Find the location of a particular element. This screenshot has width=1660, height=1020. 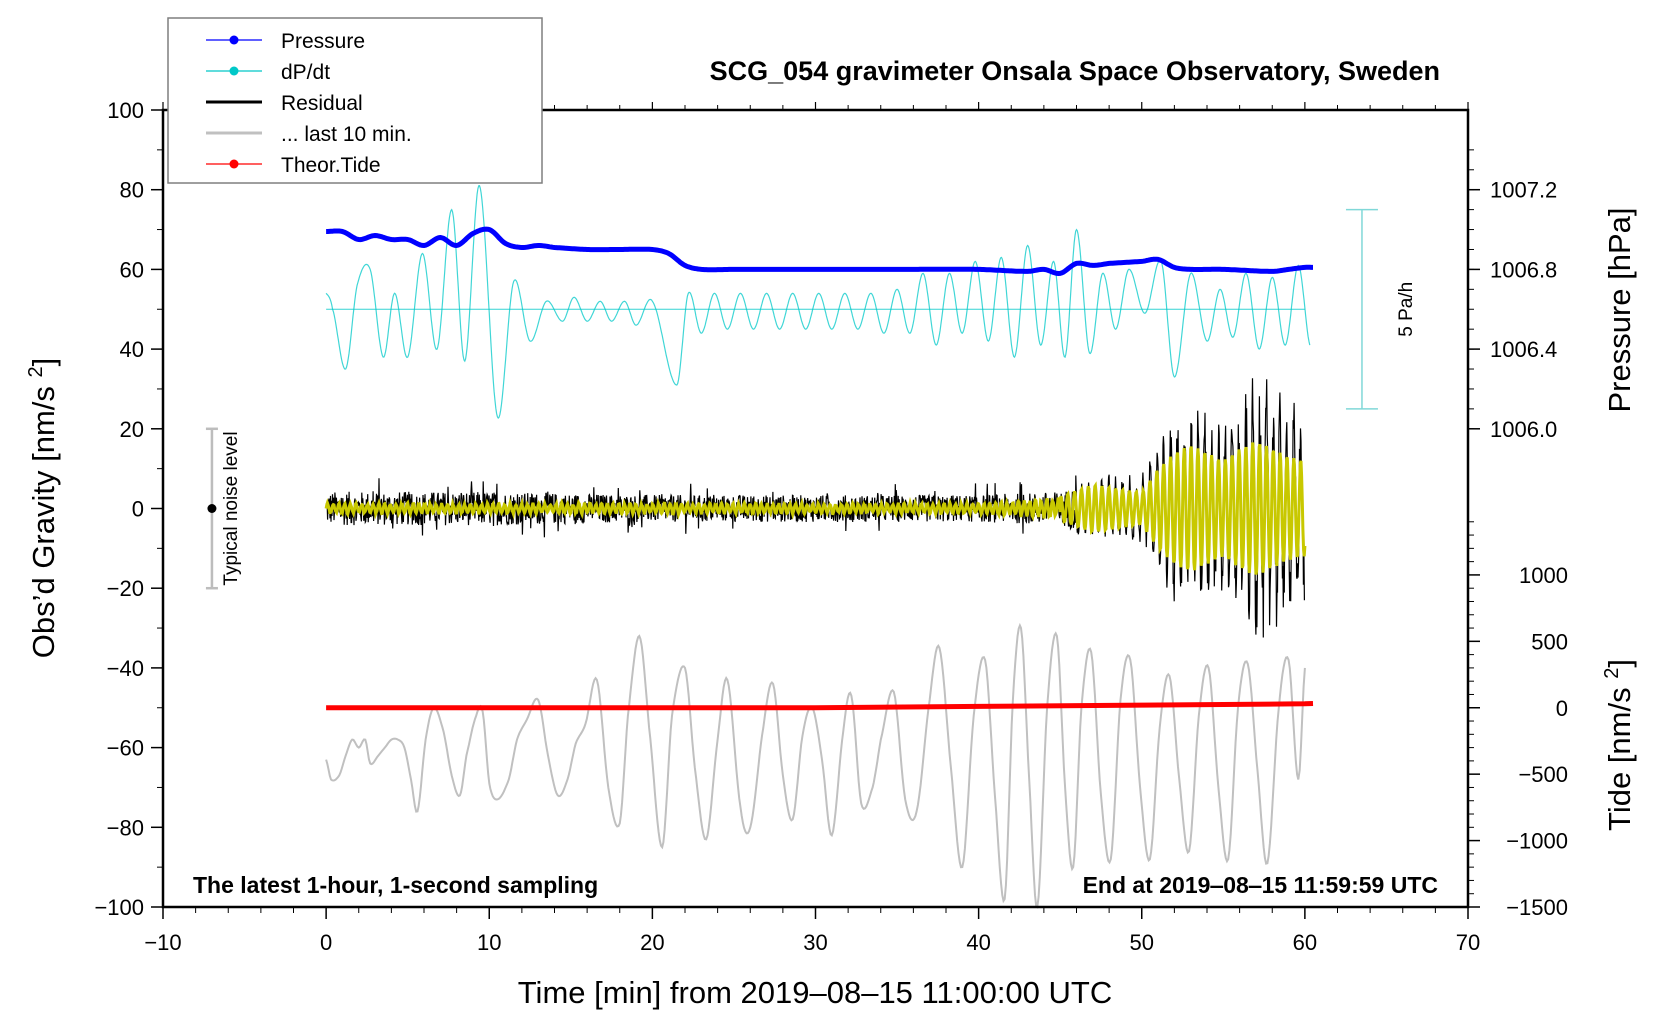

y-tick-label: 100 is located at coordinates (125, 110).